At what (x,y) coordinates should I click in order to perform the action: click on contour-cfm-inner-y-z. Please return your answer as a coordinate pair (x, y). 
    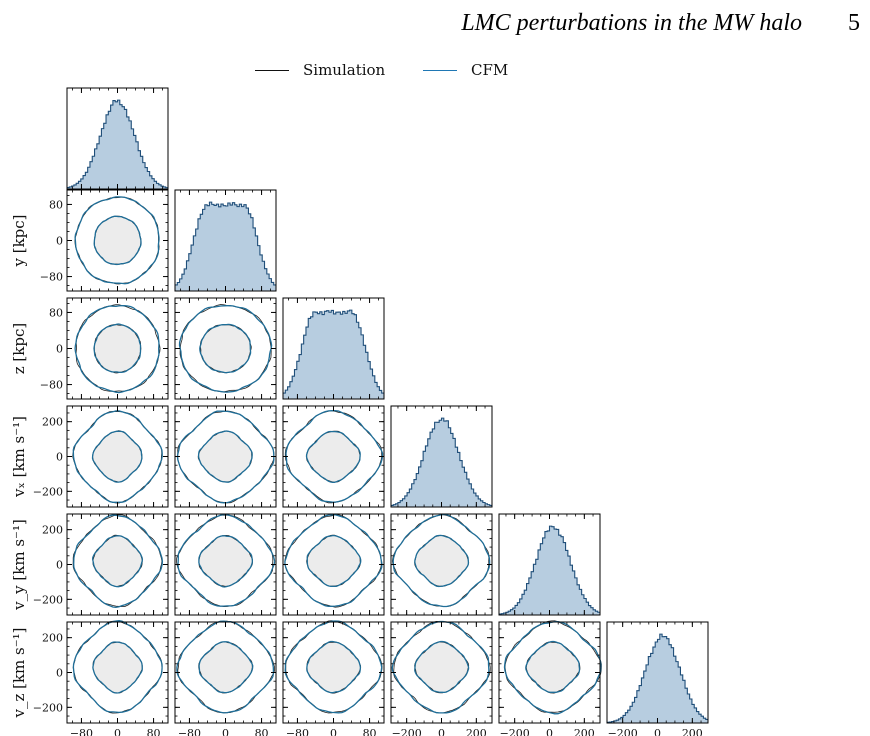
    Looking at the image, I should click on (225, 348).